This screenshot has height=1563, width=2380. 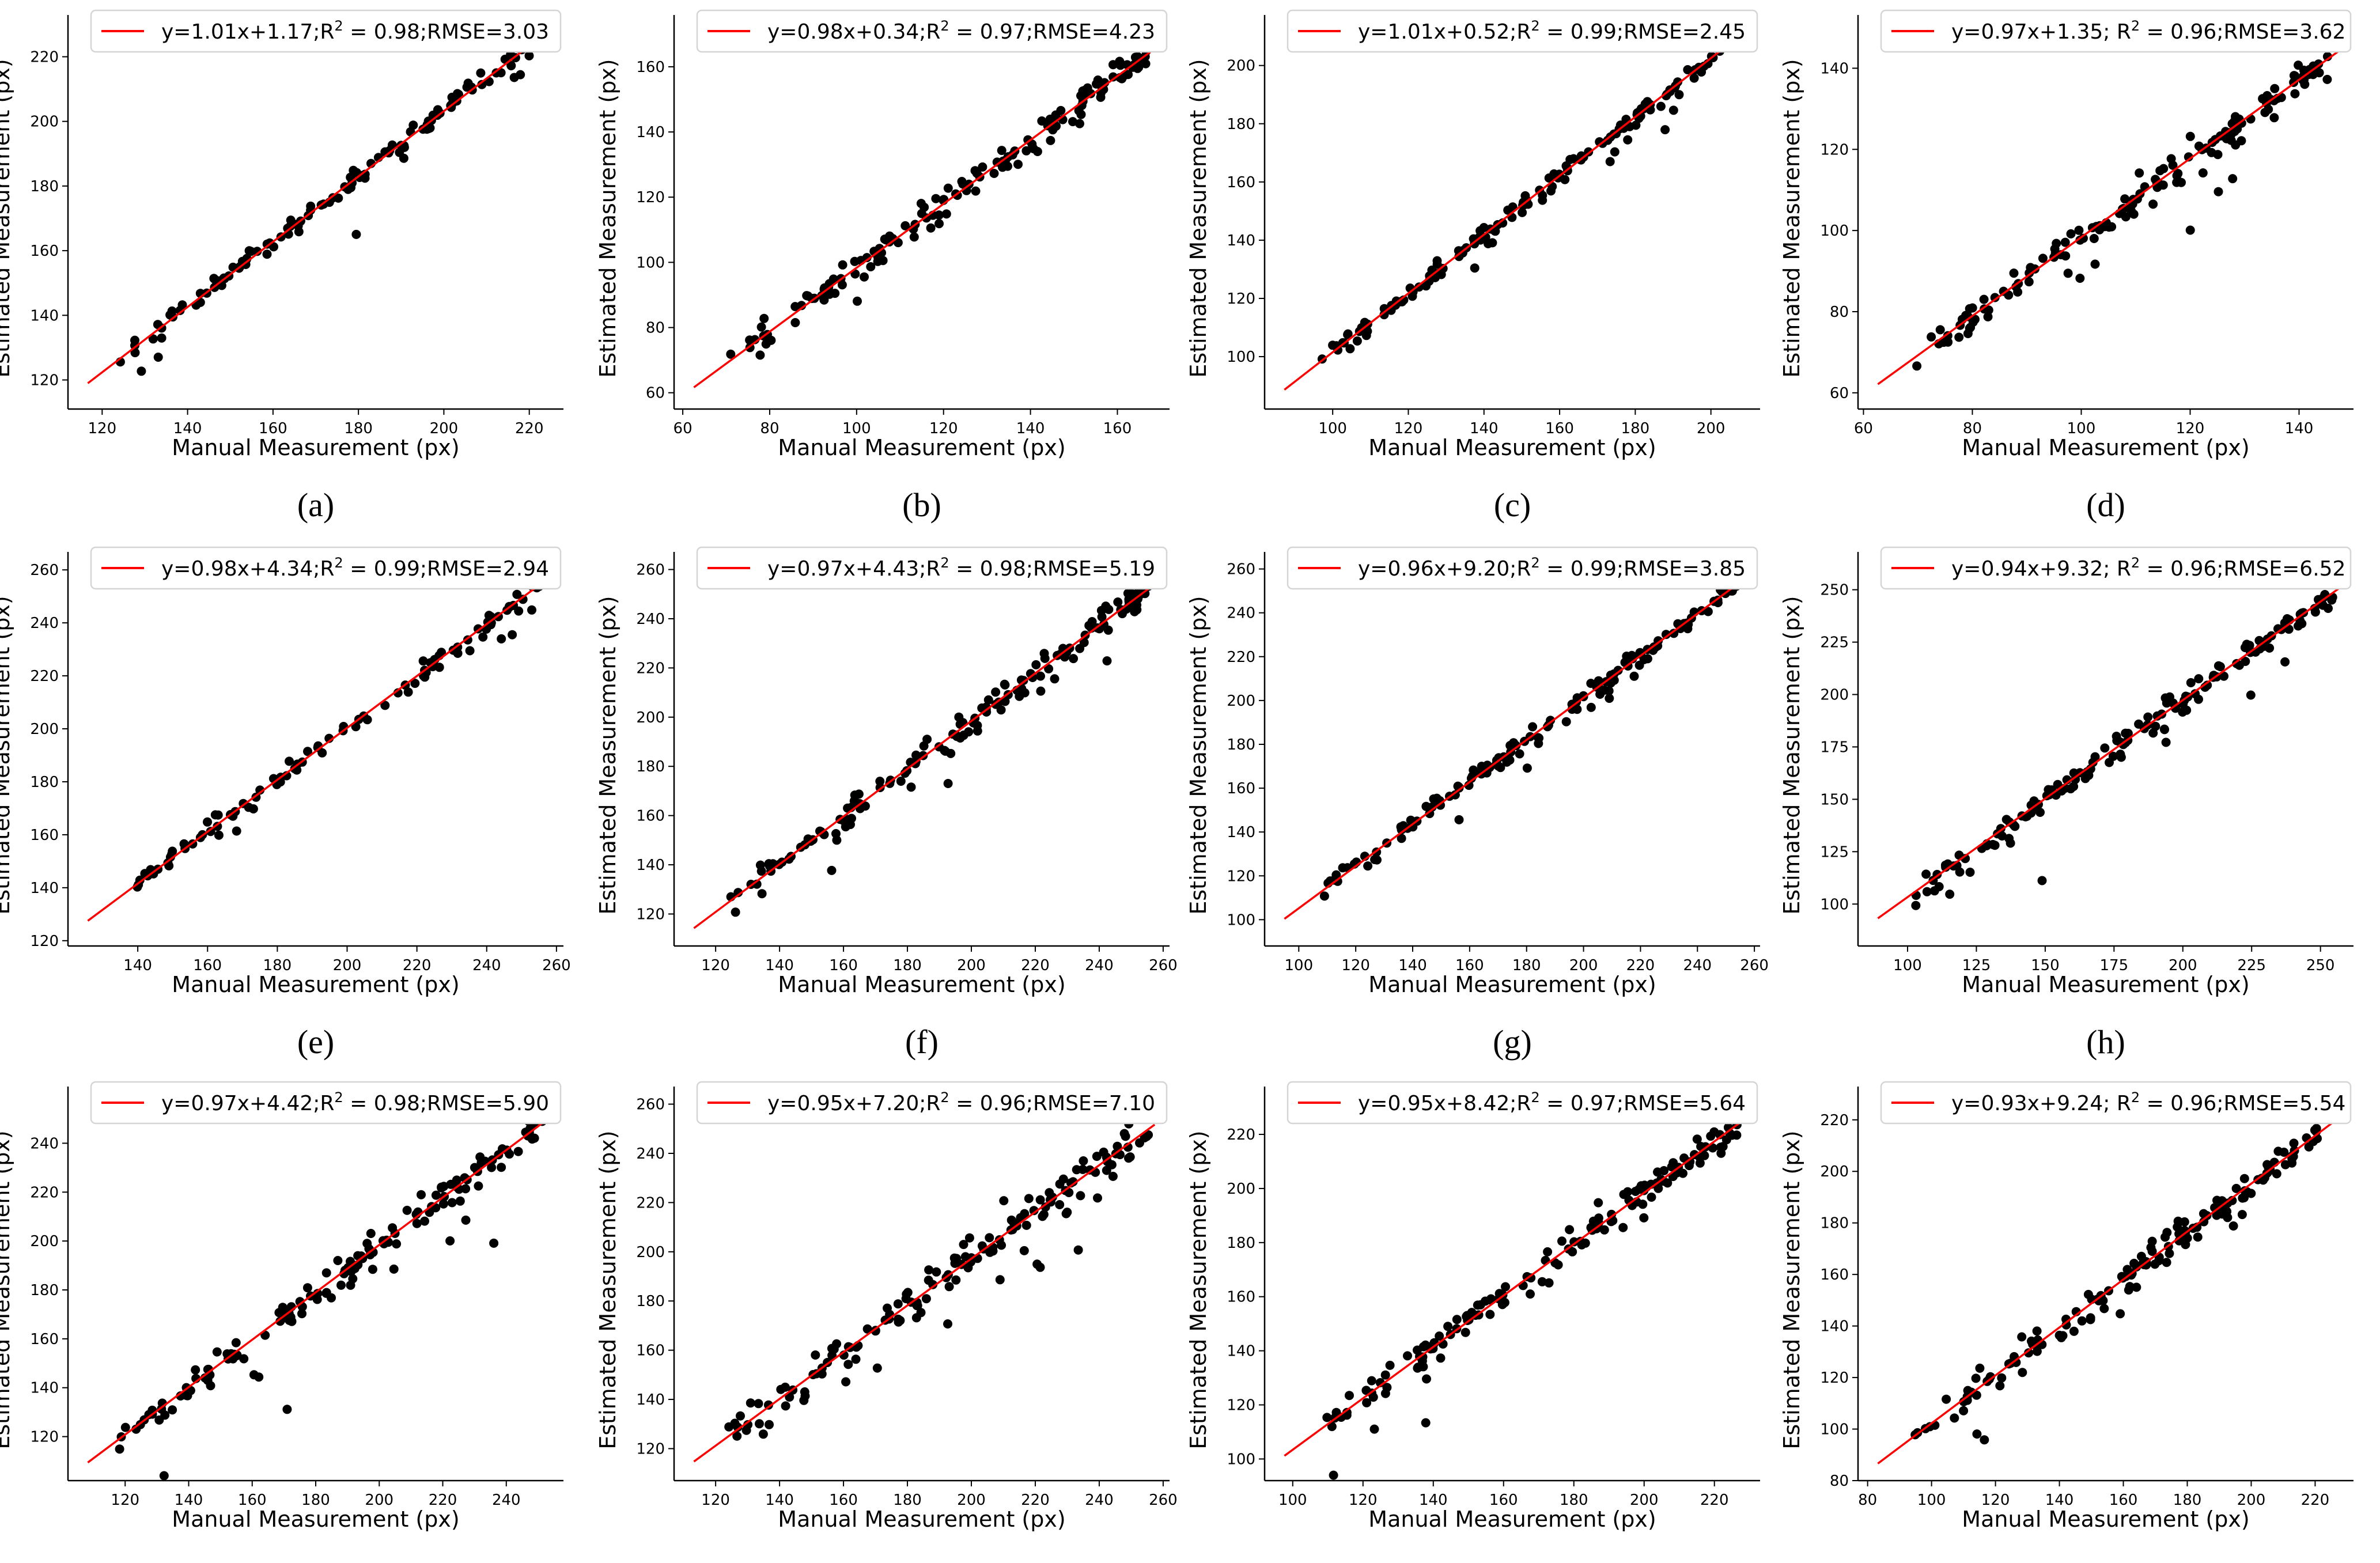 I want to click on legend-label: y=1.01x+1.17;R2 = 0.98;RMSE=3.03, so click(x=355, y=31).